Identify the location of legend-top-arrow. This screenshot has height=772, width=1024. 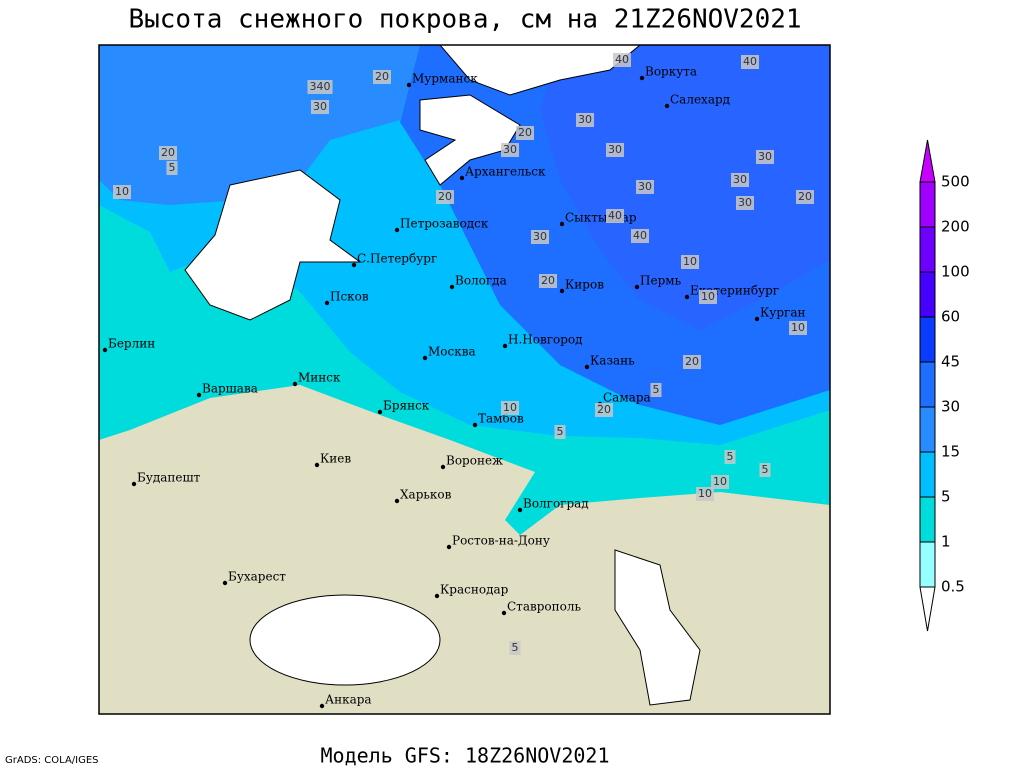
(927, 161).